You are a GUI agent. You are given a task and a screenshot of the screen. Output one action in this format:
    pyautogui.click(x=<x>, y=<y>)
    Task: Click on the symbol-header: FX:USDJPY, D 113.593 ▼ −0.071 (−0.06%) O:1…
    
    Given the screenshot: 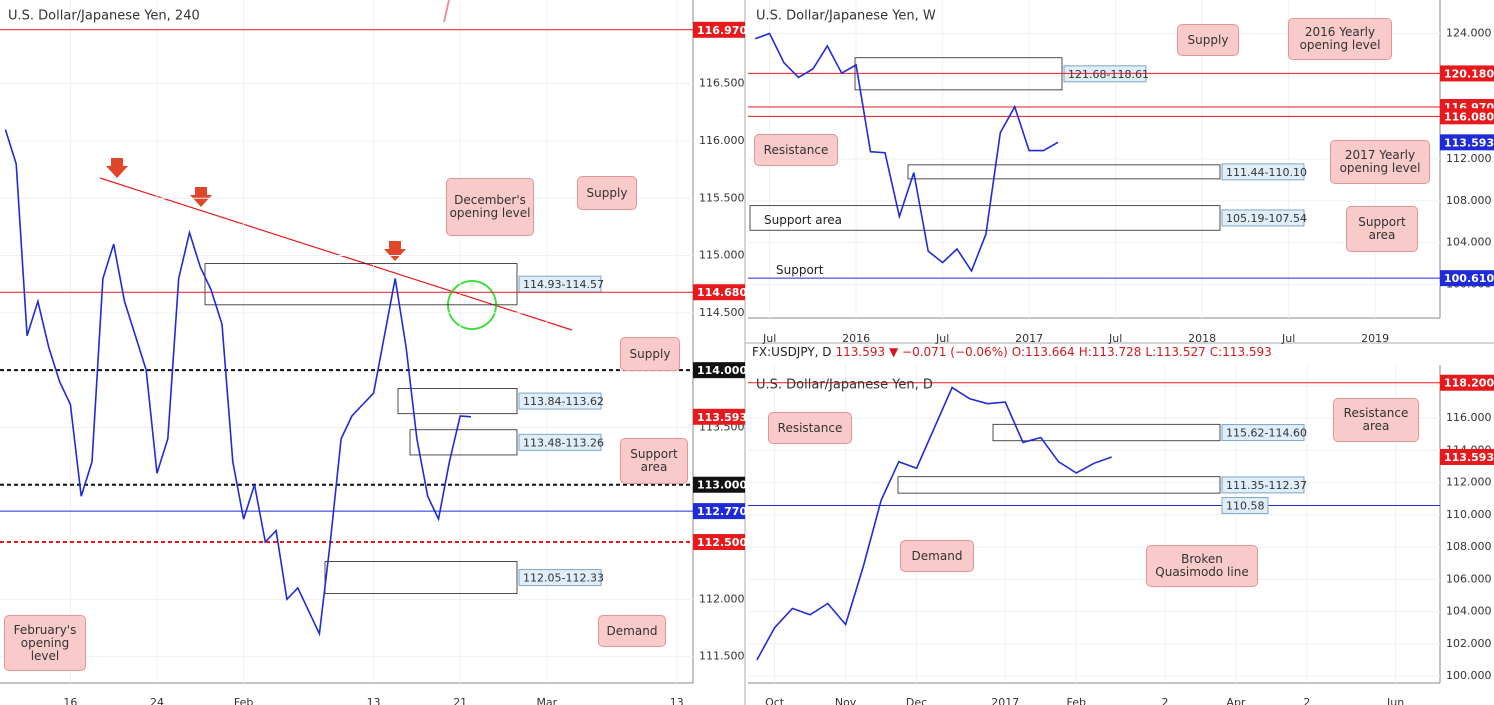 What is the action you would take?
    pyautogui.click(x=1014, y=352)
    